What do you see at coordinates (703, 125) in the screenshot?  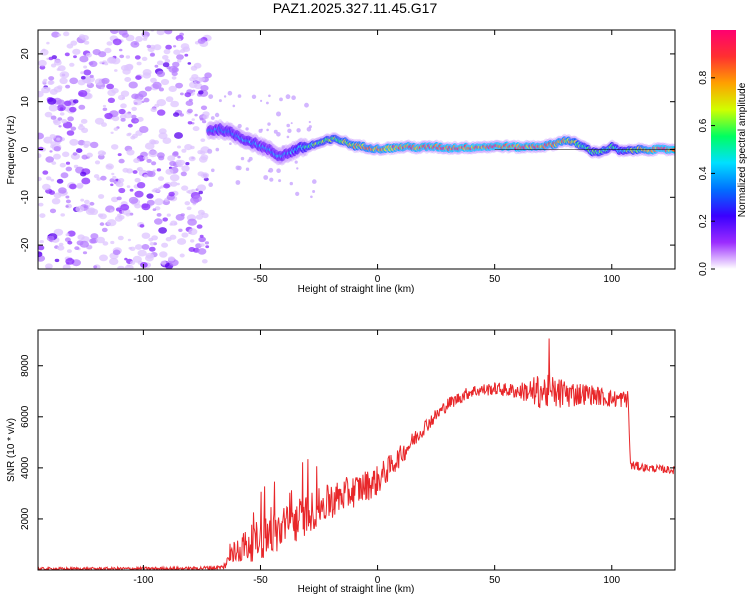 I see `colorbar-tick-label: 0.6` at bounding box center [703, 125].